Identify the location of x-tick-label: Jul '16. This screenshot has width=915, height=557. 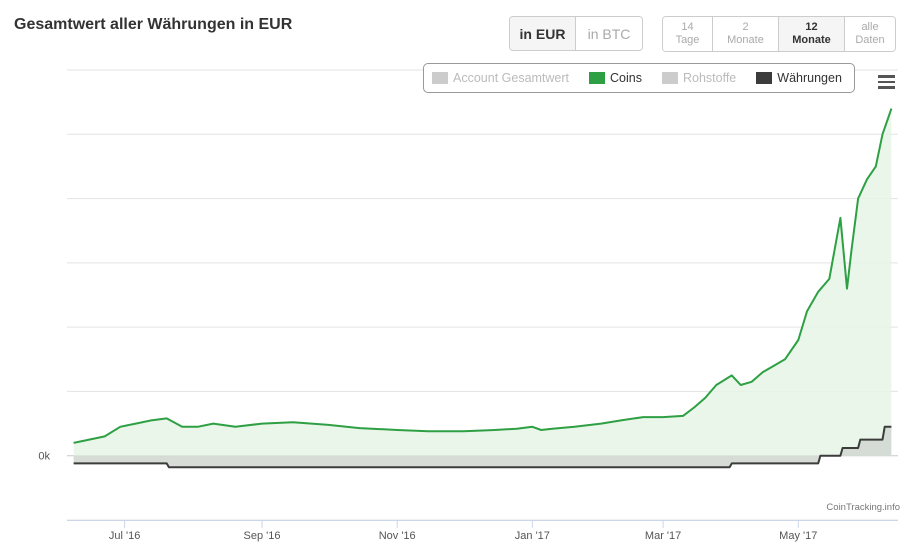
(124, 536).